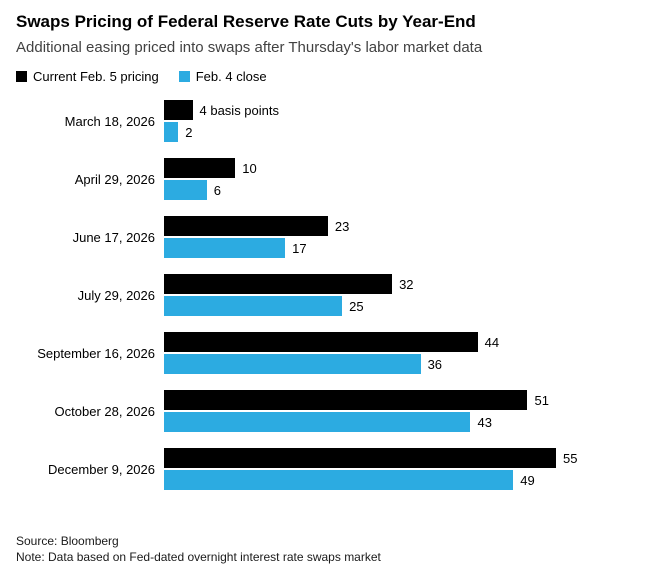  I want to click on value-label: 2, so click(189, 132).